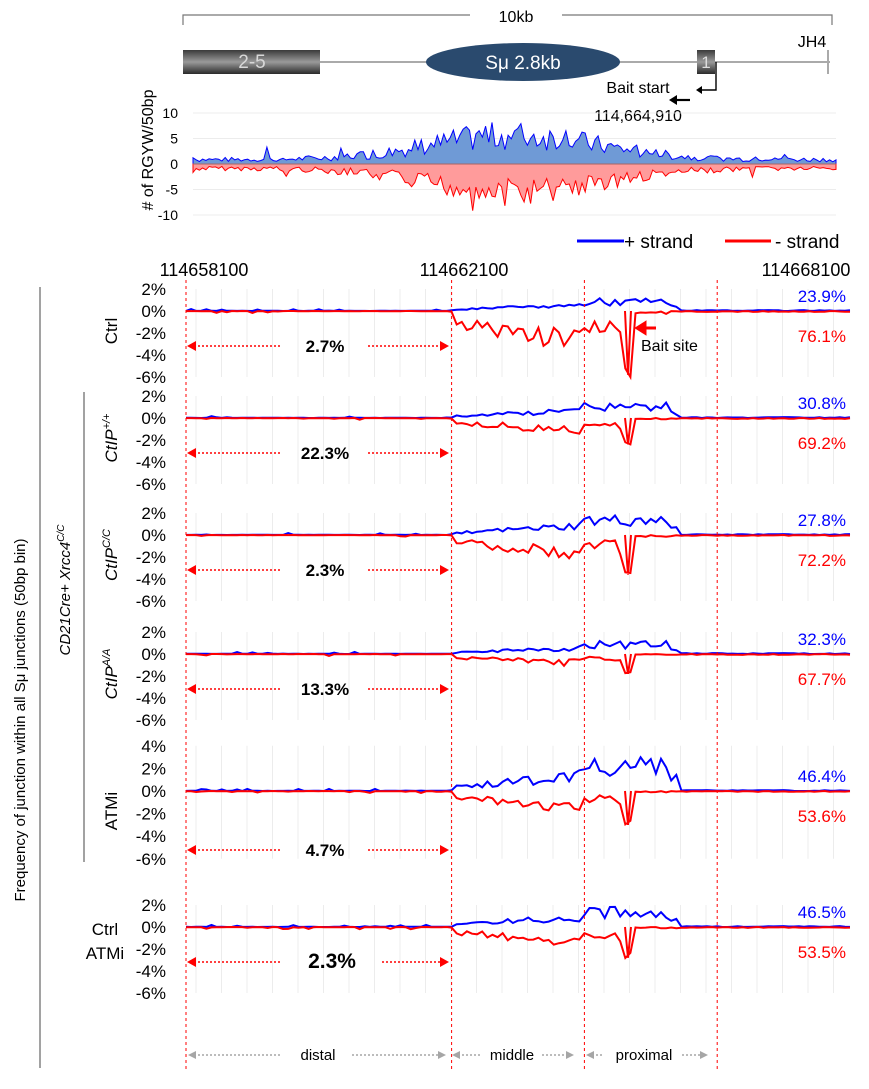 This screenshot has height=1089, width=869. I want to click on panel-genotype-label: ATMi, so click(111, 811).